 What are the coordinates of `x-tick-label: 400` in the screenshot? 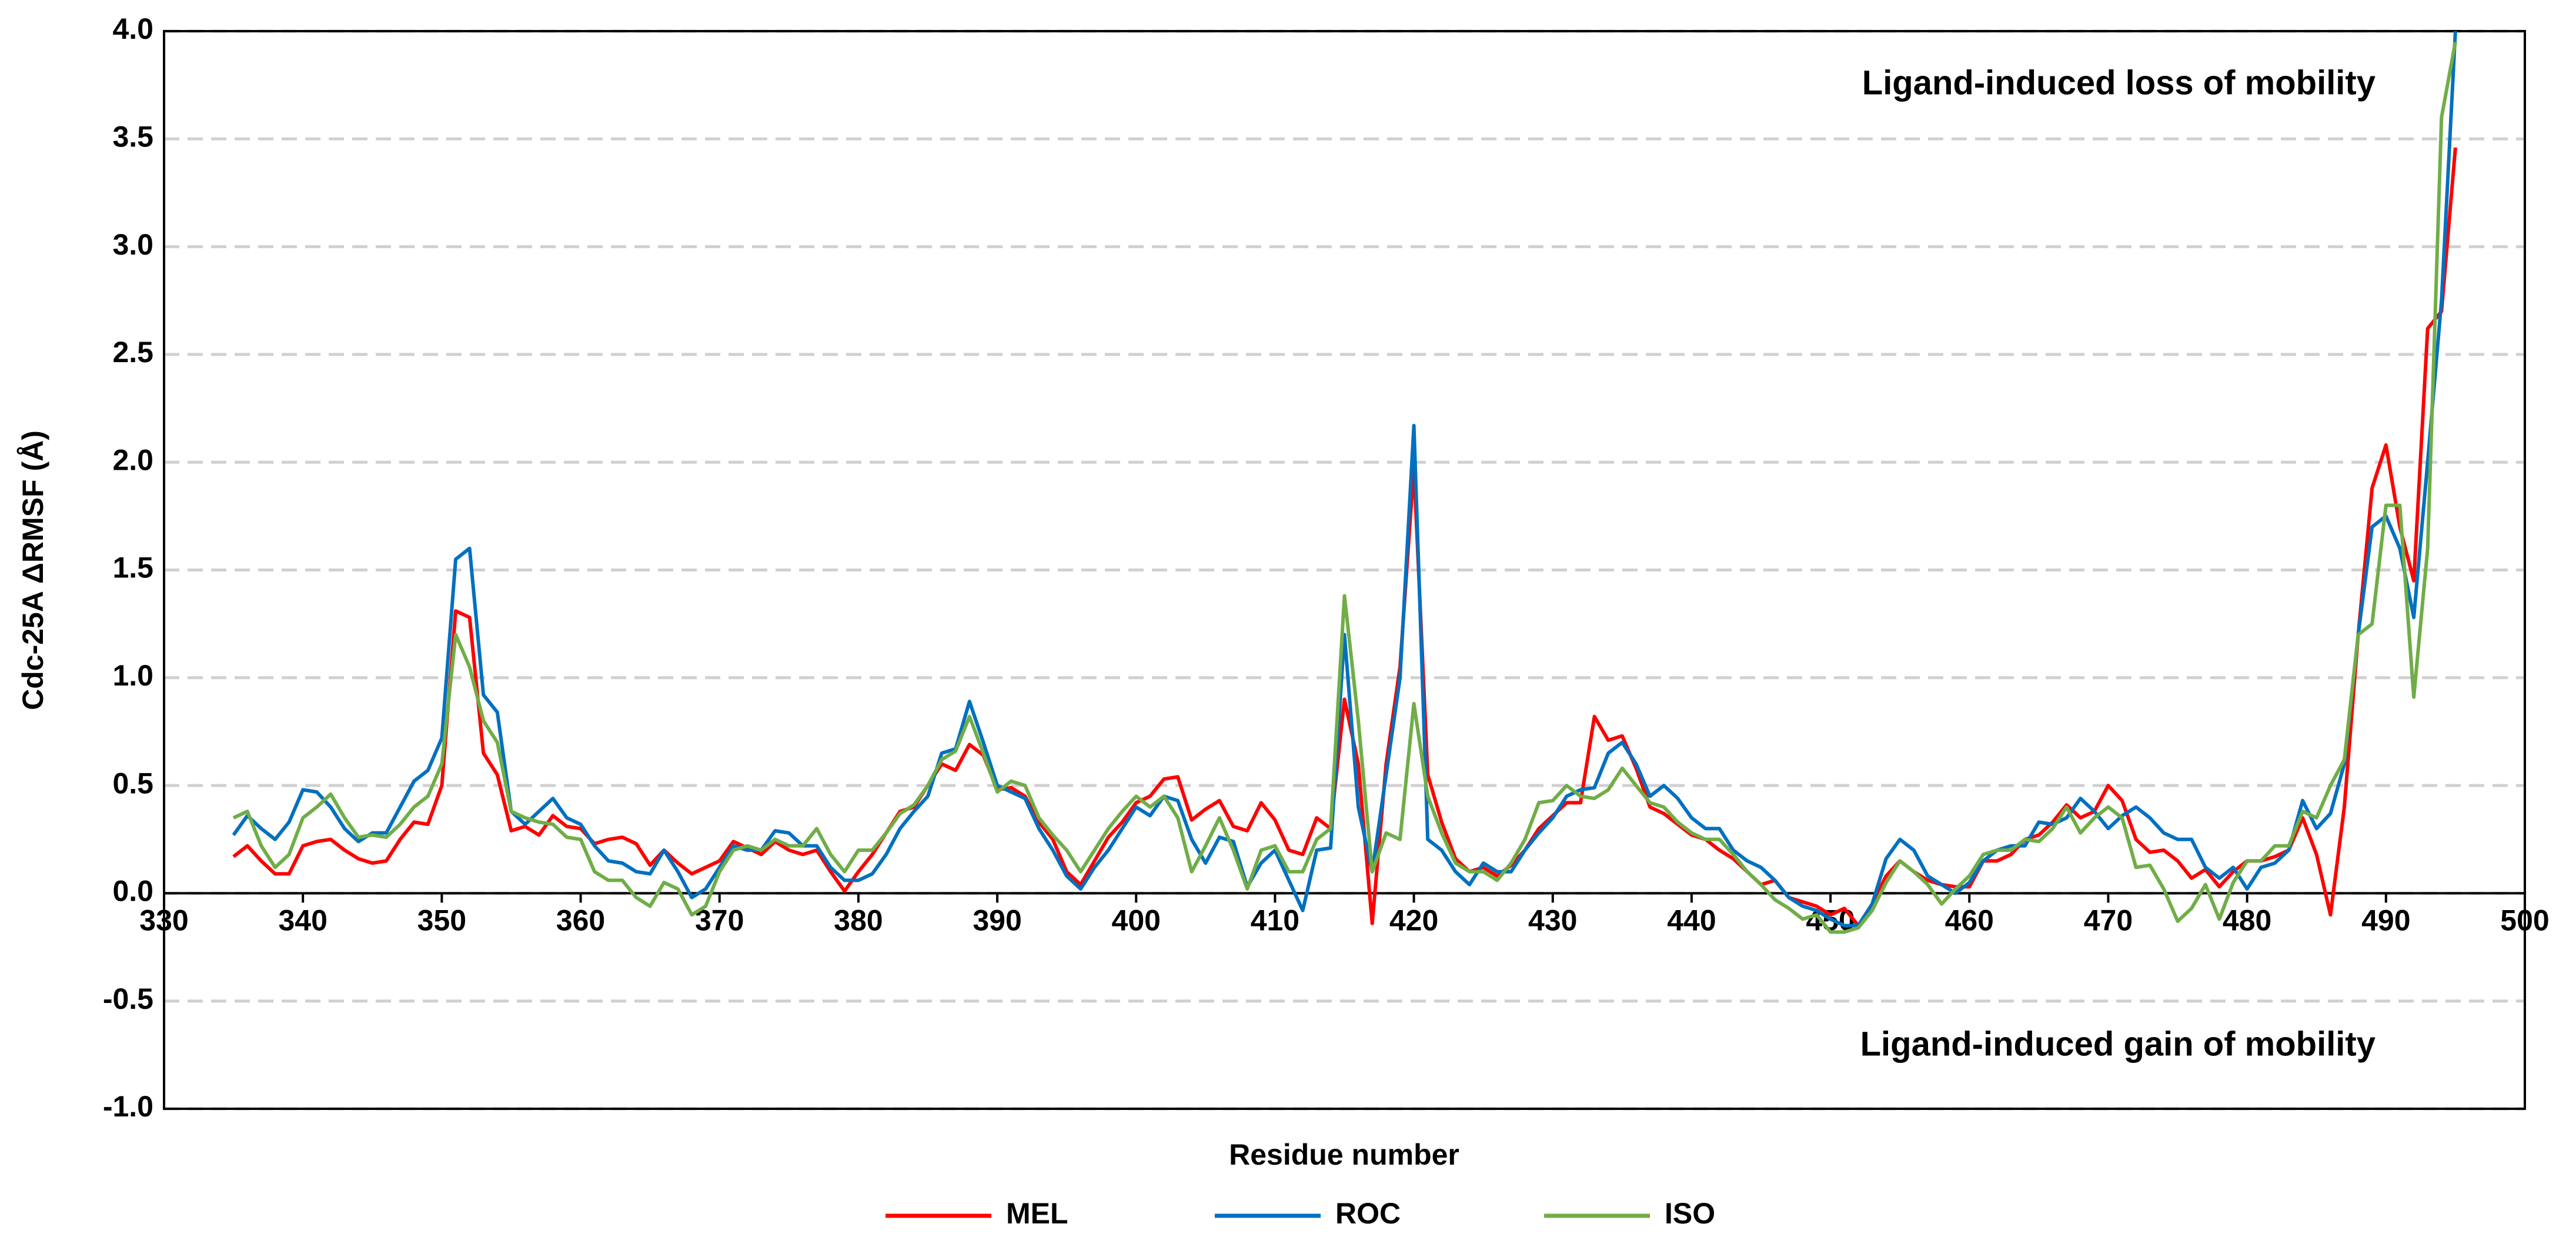 It's located at (1136, 920).